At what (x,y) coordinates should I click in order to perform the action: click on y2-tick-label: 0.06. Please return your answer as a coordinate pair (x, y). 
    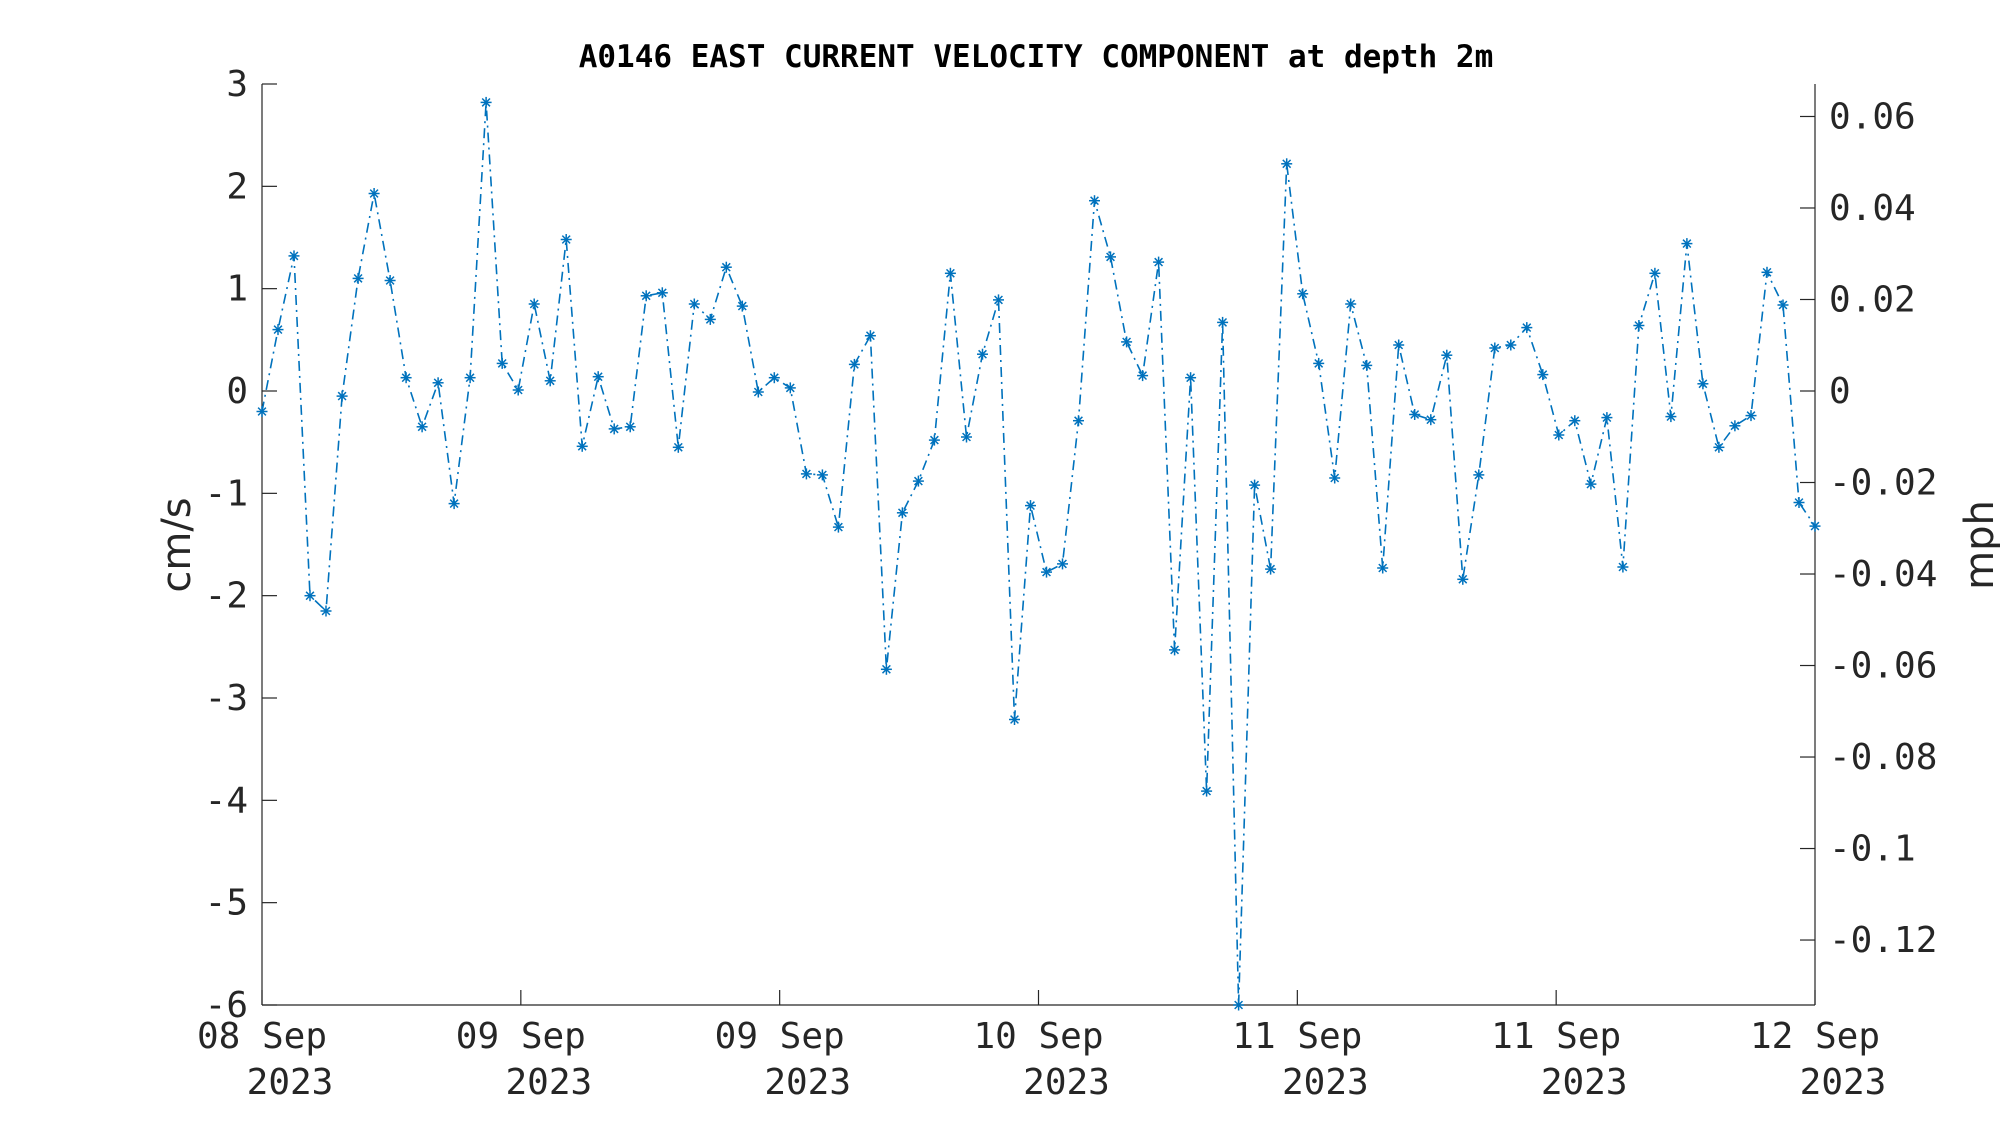
    Looking at the image, I should click on (1872, 116).